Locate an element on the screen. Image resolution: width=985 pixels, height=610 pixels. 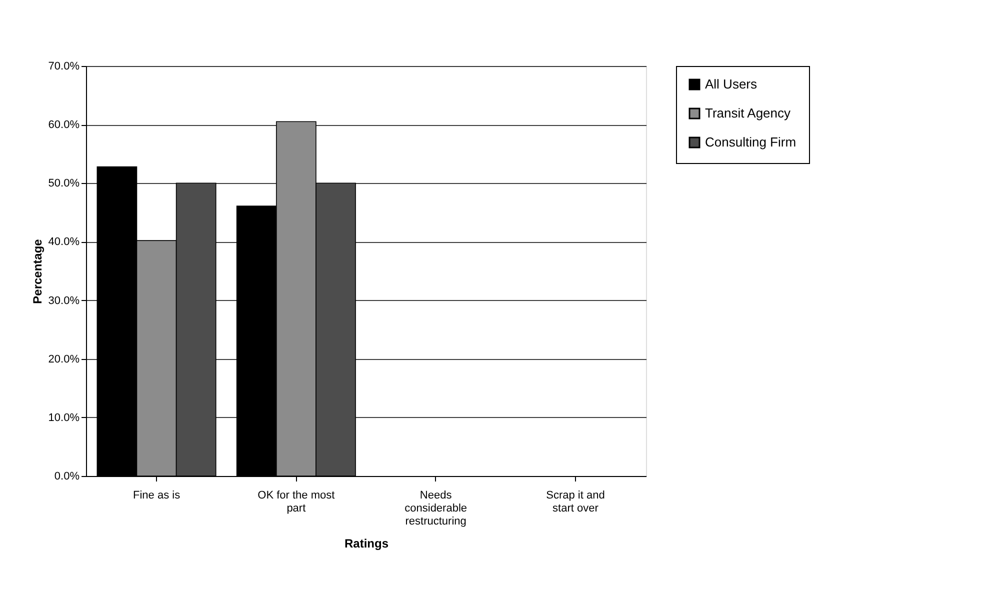
x-tick-label: Needs considerable restructuring is located at coordinates (436, 509).